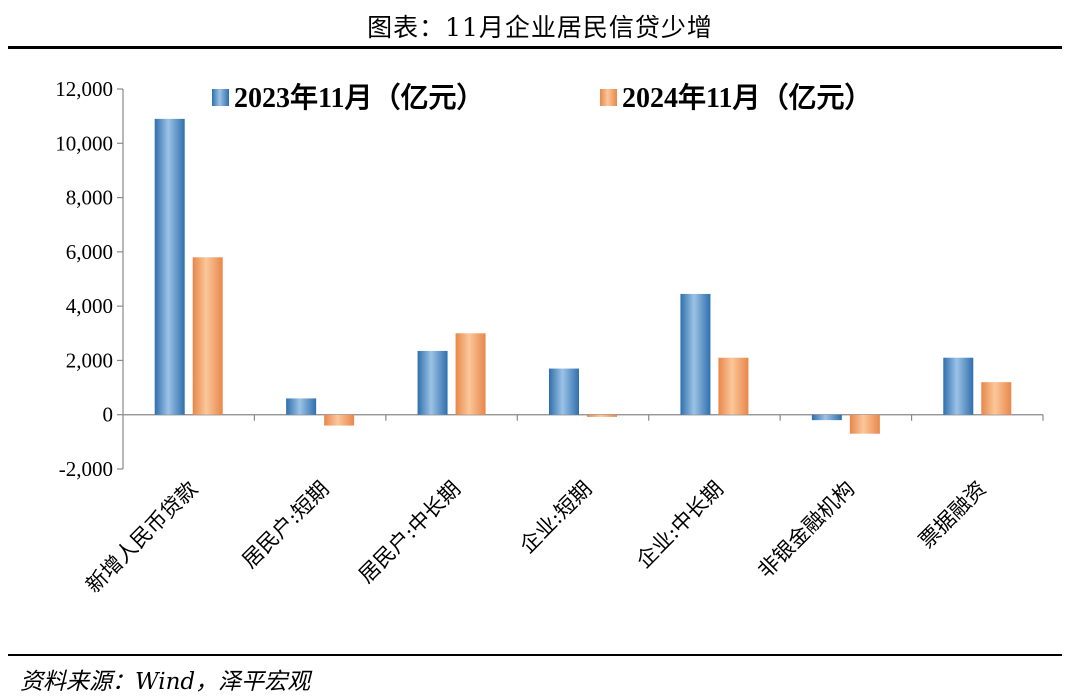  What do you see at coordinates (555, 517) in the screenshot?
I see `category-label: 企业:短期` at bounding box center [555, 517].